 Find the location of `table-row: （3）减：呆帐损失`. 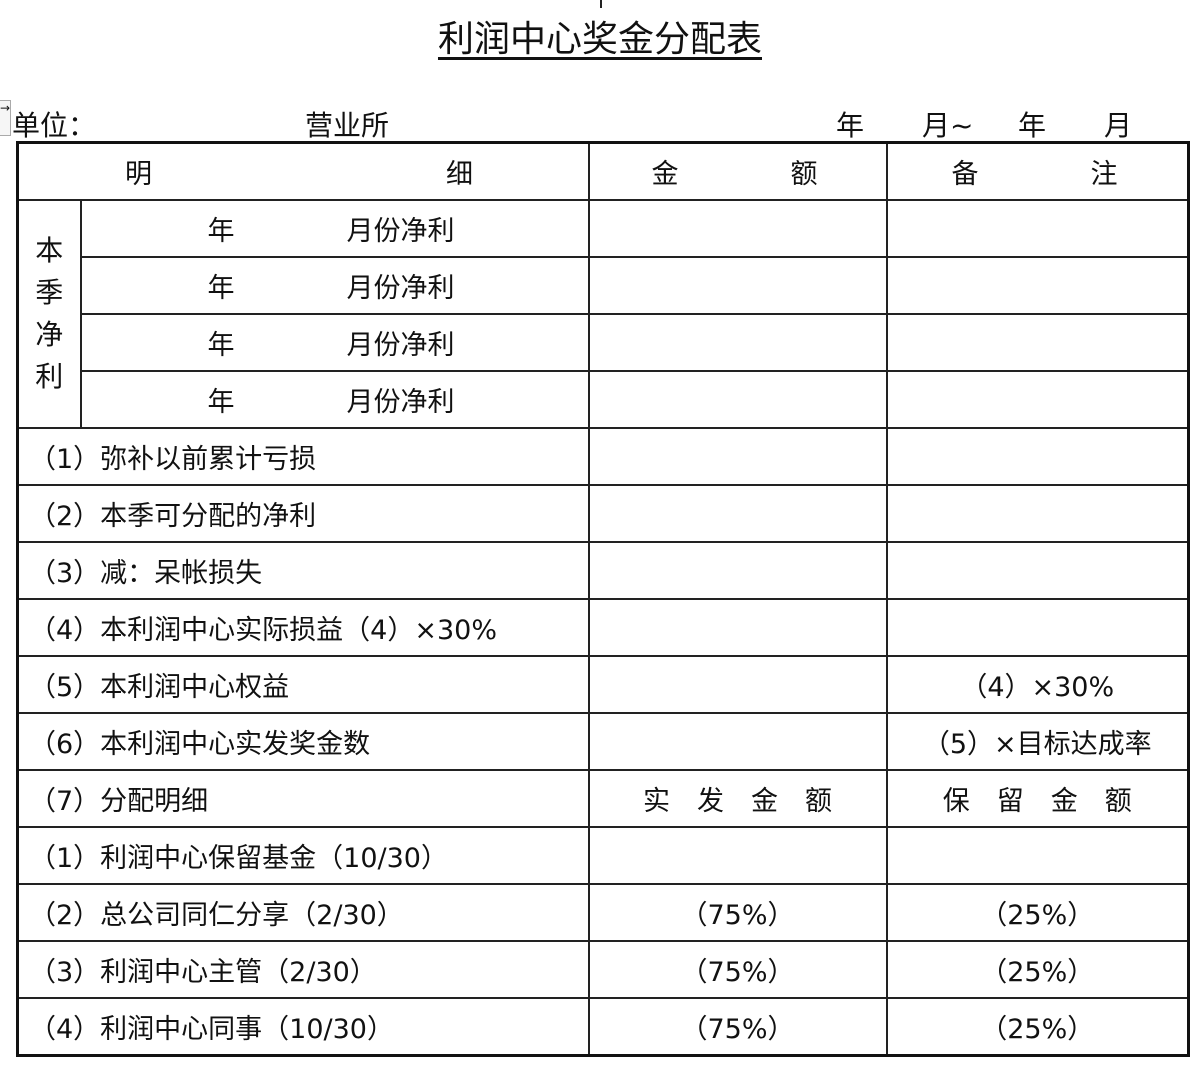

table-row: （3）减：呆帐损失 is located at coordinates (603, 570).